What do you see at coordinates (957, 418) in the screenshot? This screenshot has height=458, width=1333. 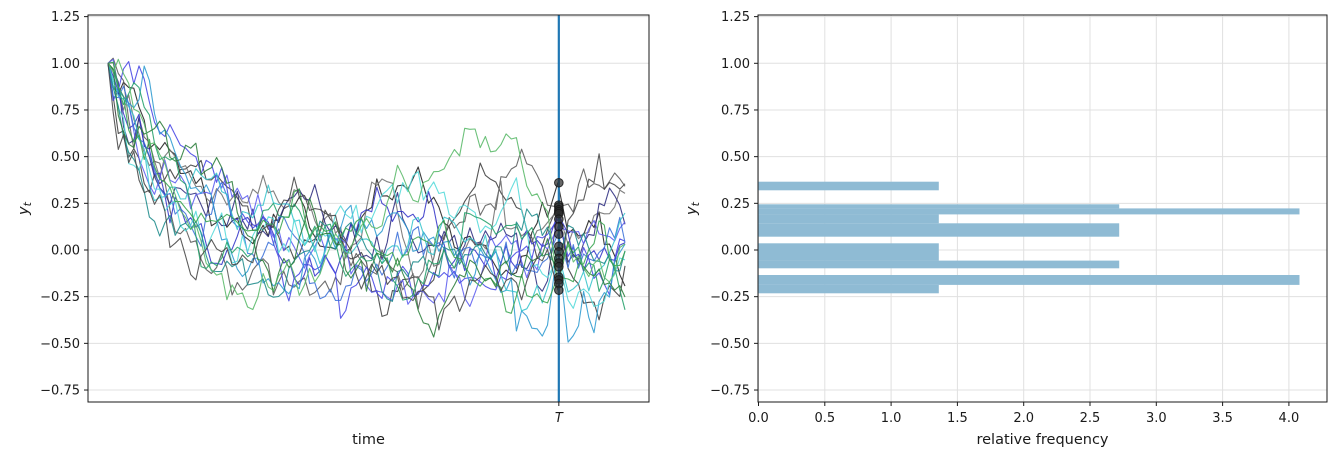 I see `right-plot-x-tick-label: 1.5` at bounding box center [957, 418].